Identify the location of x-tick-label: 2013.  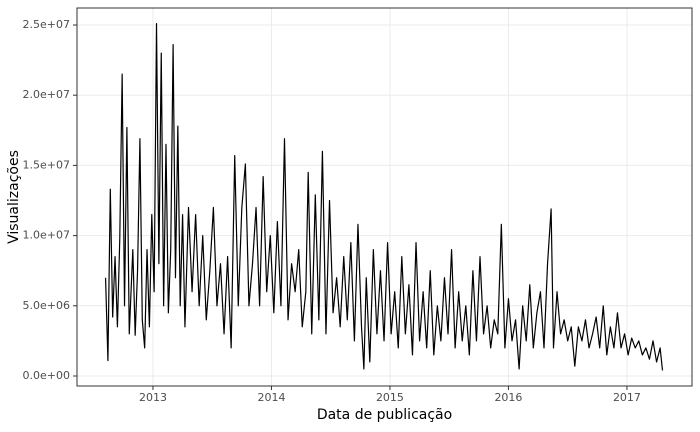
(153, 397).